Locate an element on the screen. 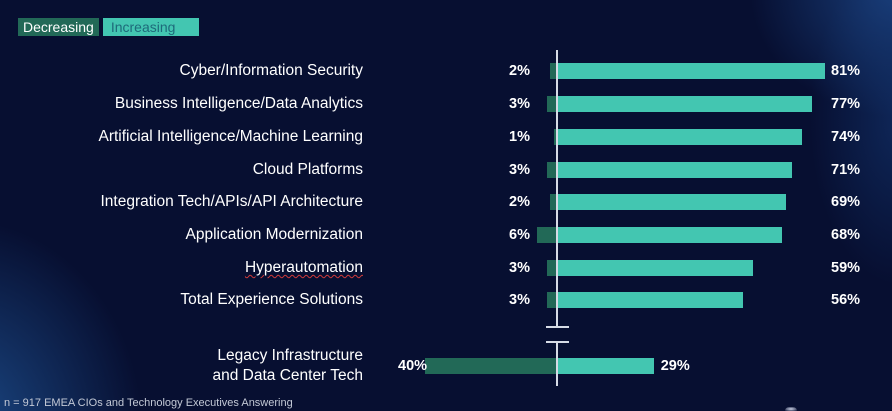 The height and width of the screenshot is (411, 892). category-label: Cyber/Information Security is located at coordinates (272, 71).